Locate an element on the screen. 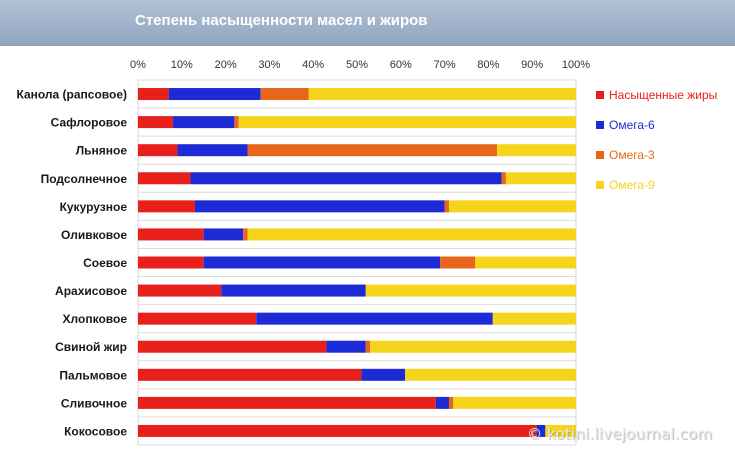 The image size is (735, 464). category-label: Оливковое is located at coordinates (94, 235).